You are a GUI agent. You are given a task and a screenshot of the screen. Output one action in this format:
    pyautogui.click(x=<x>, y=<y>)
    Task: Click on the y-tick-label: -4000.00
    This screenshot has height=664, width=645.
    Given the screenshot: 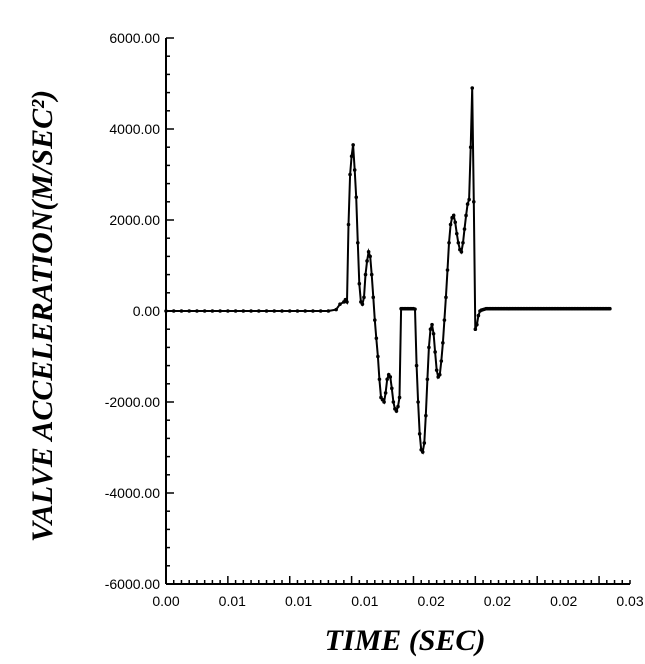 What is the action you would take?
    pyautogui.click(x=132, y=493)
    